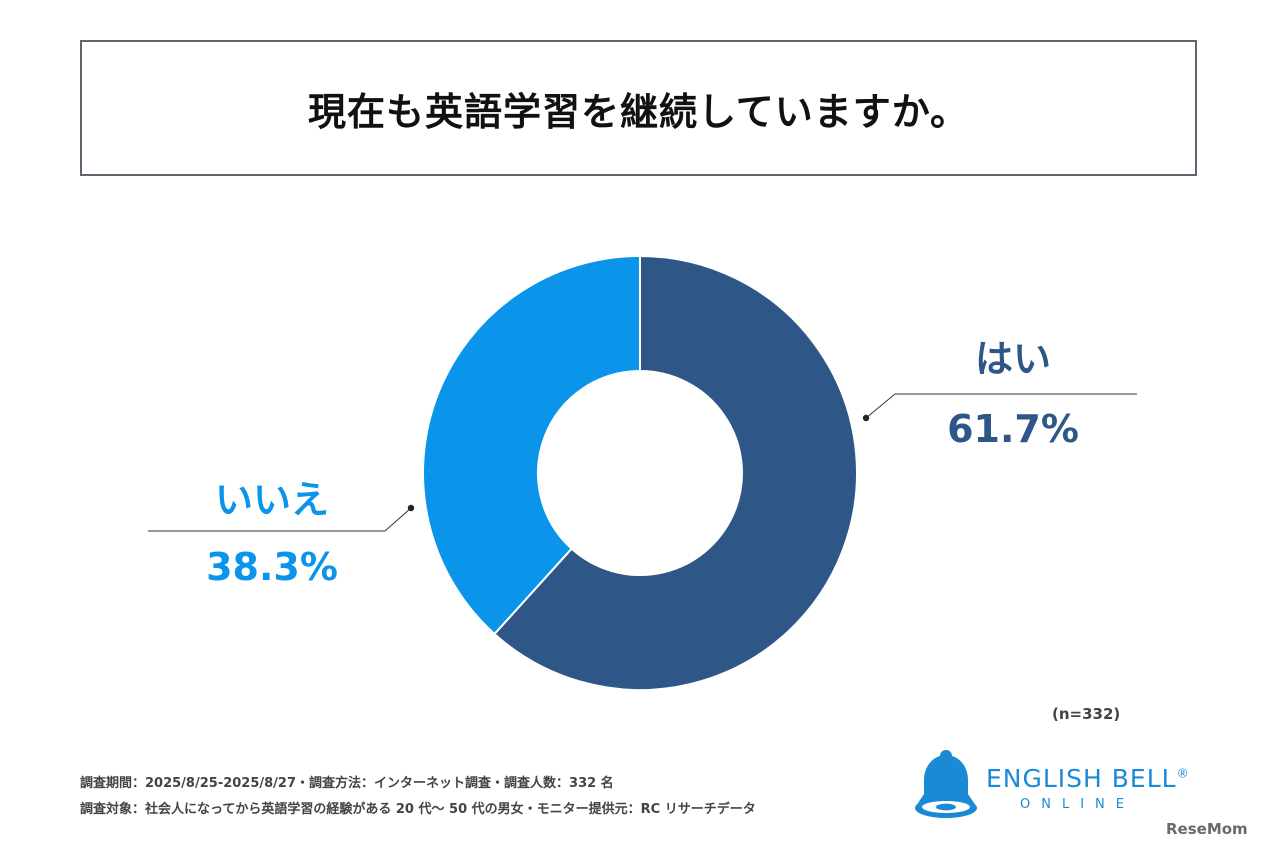  What do you see at coordinates (946, 784) in the screenshot?
I see `bell-icon` at bounding box center [946, 784].